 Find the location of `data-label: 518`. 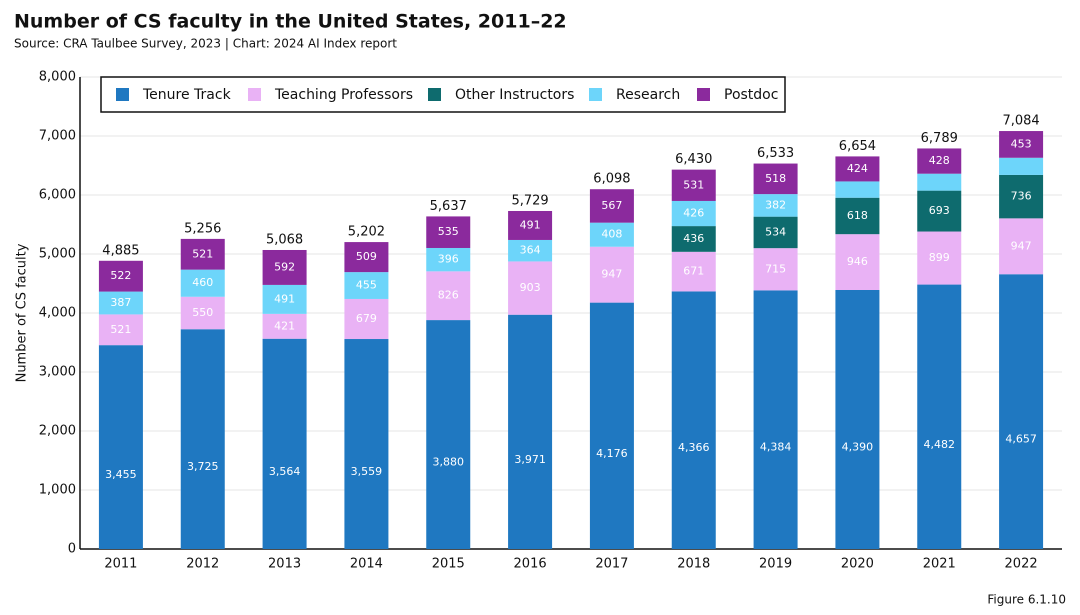

data-label: 518 is located at coordinates (775, 178).